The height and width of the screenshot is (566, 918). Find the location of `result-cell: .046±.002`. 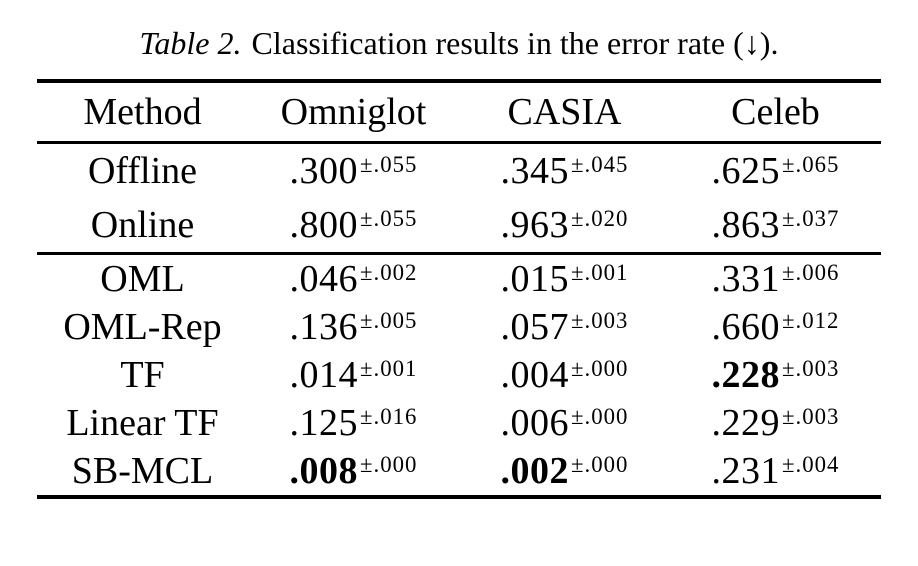

result-cell: .046±.002 is located at coordinates (353, 279).